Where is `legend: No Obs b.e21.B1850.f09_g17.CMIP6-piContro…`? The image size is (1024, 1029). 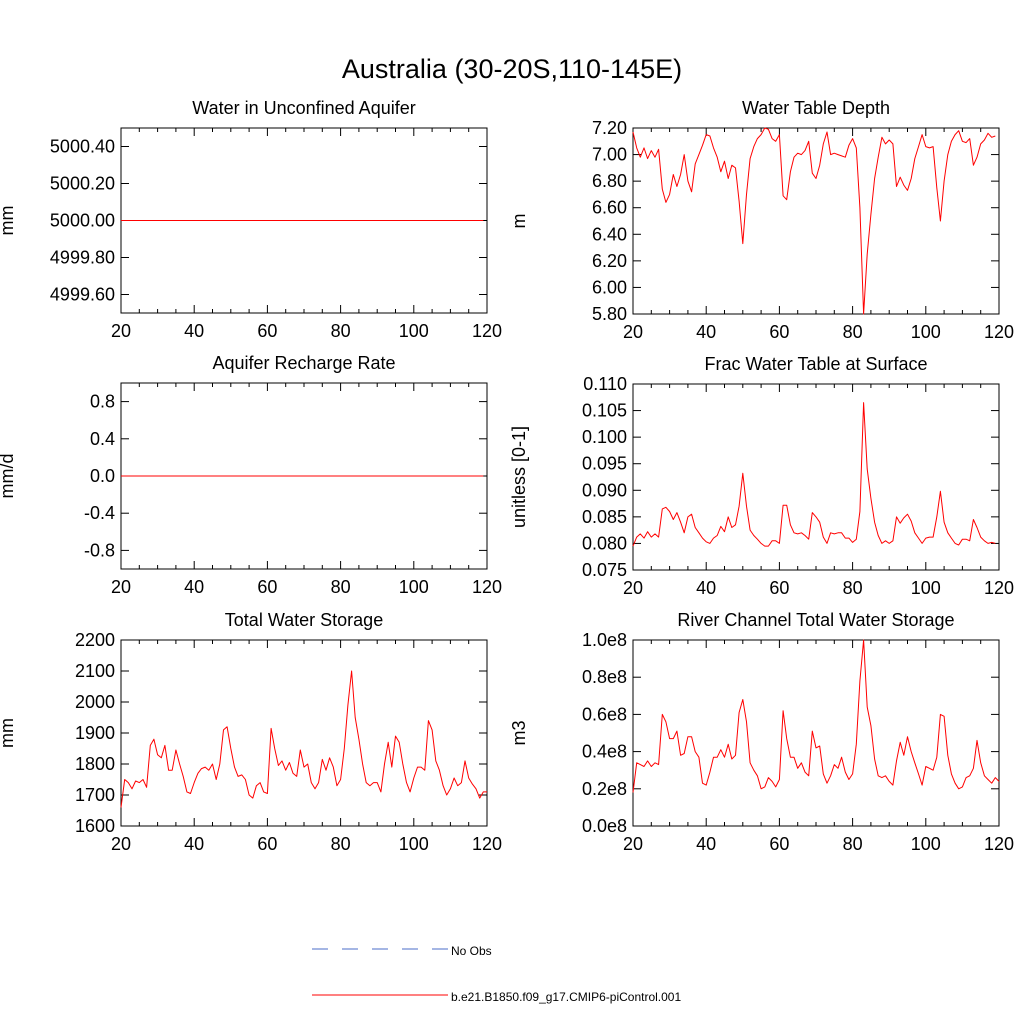
legend: No Obs b.e21.B1850.f09_g17.CMIP6-piContro… is located at coordinates (496, 974).